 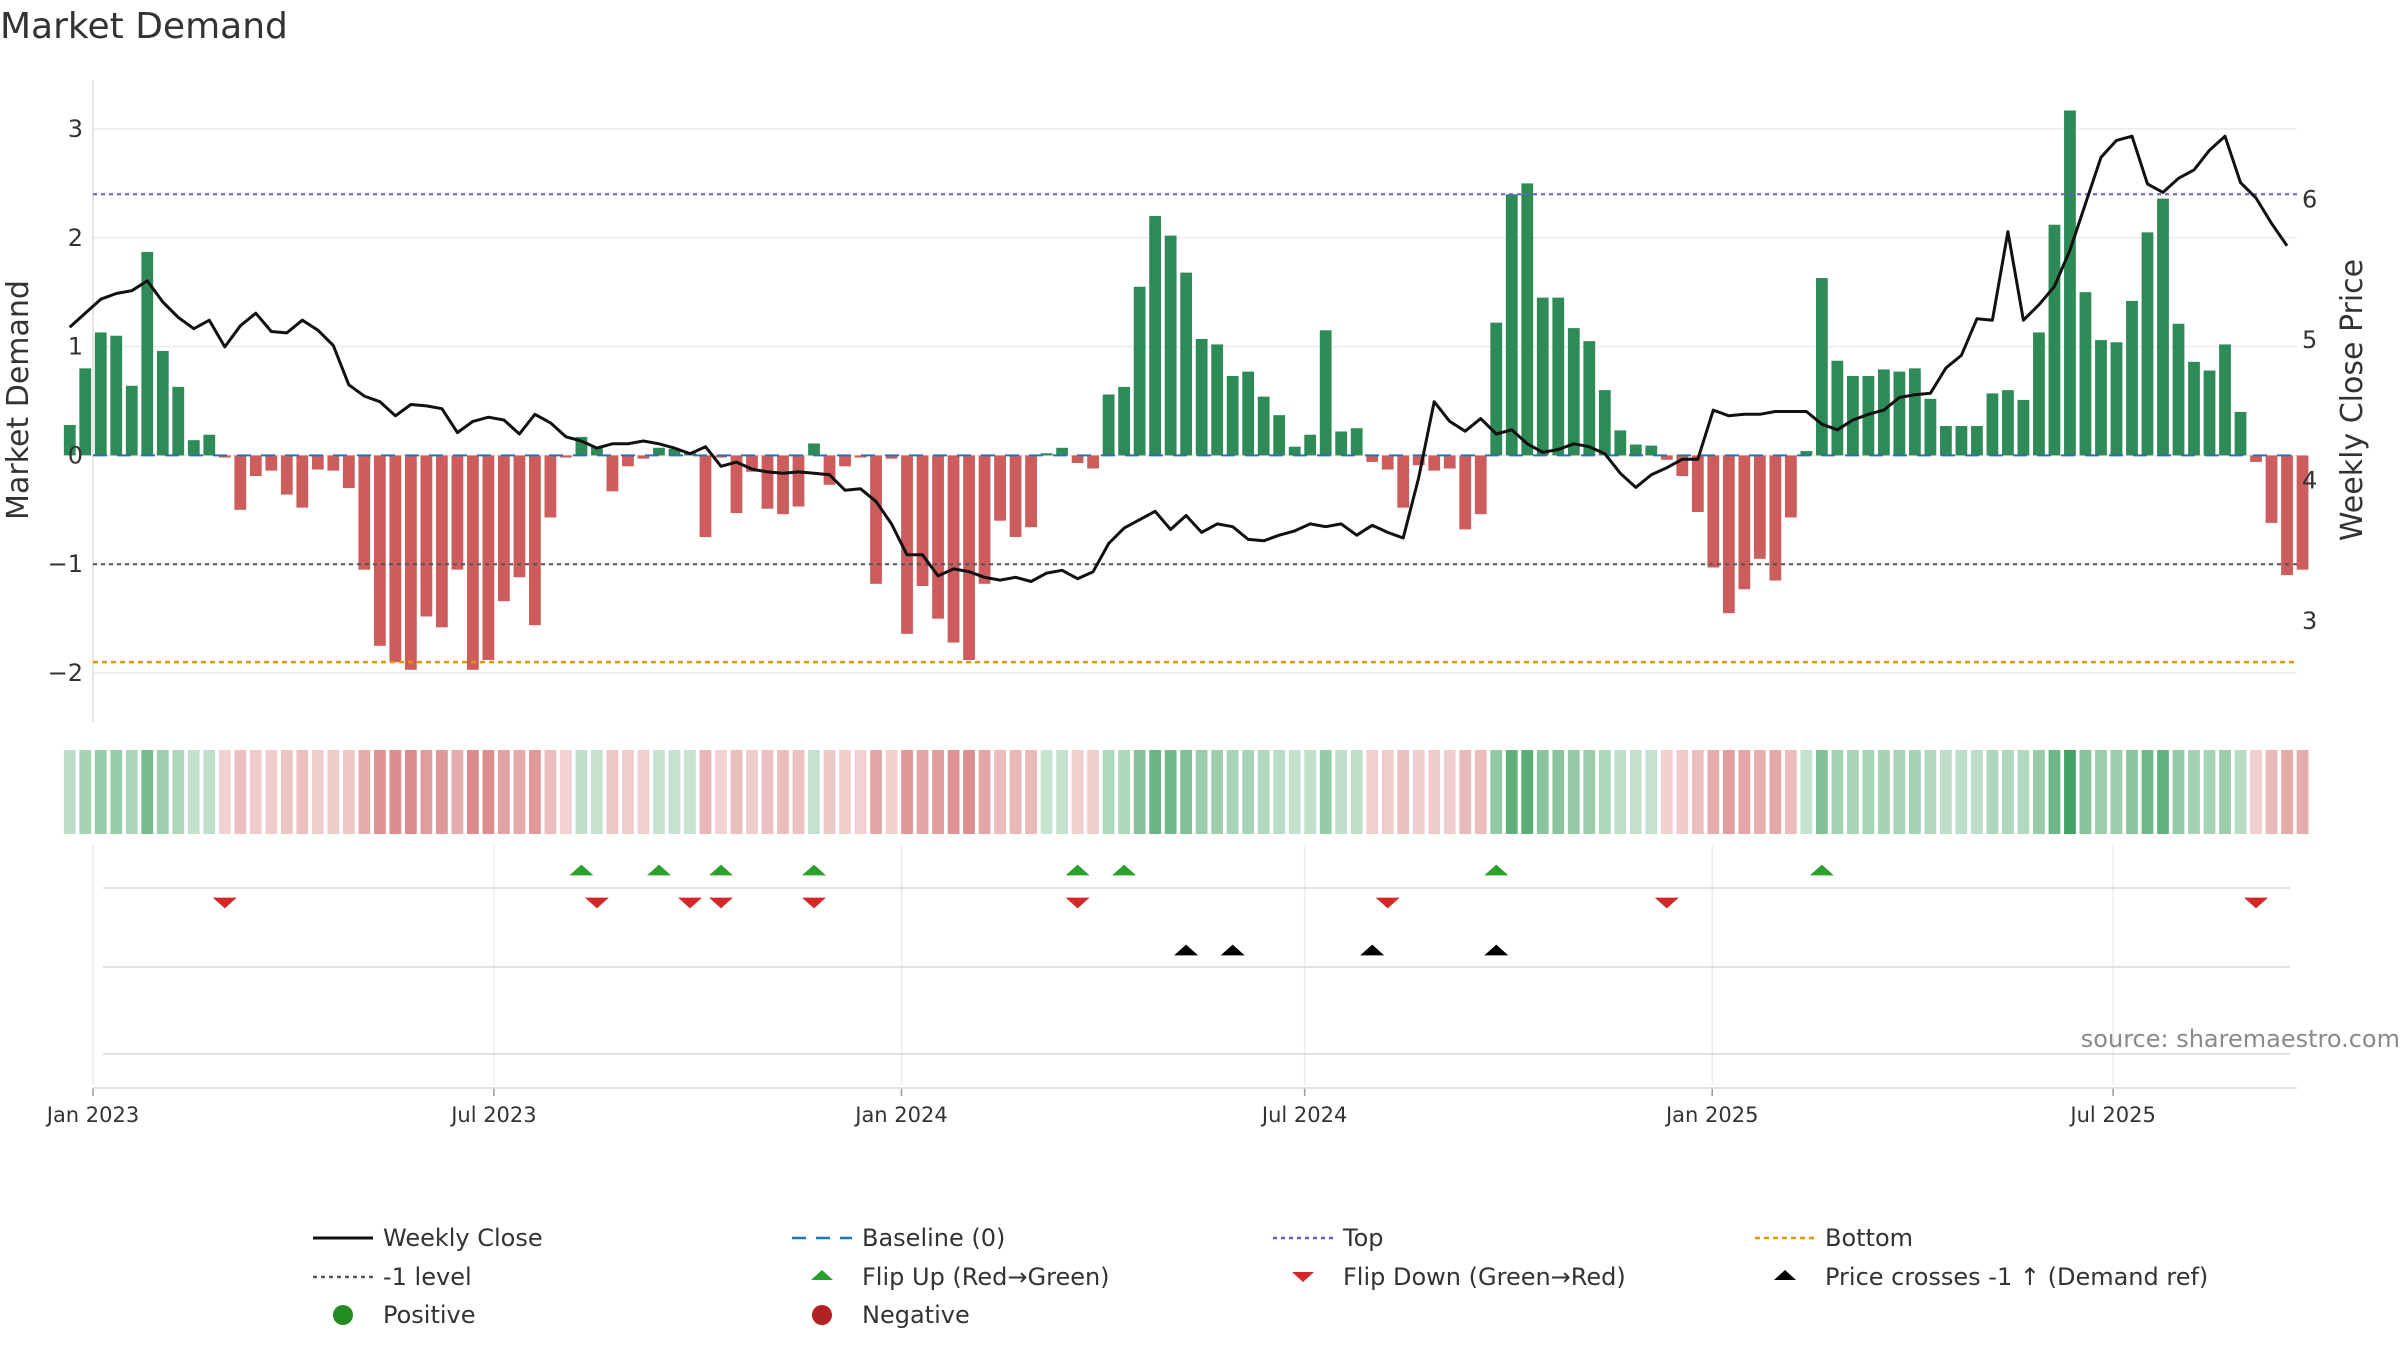 I want to click on y2-axis-ticks: 6 5 4 3, so click(x=2309, y=409).